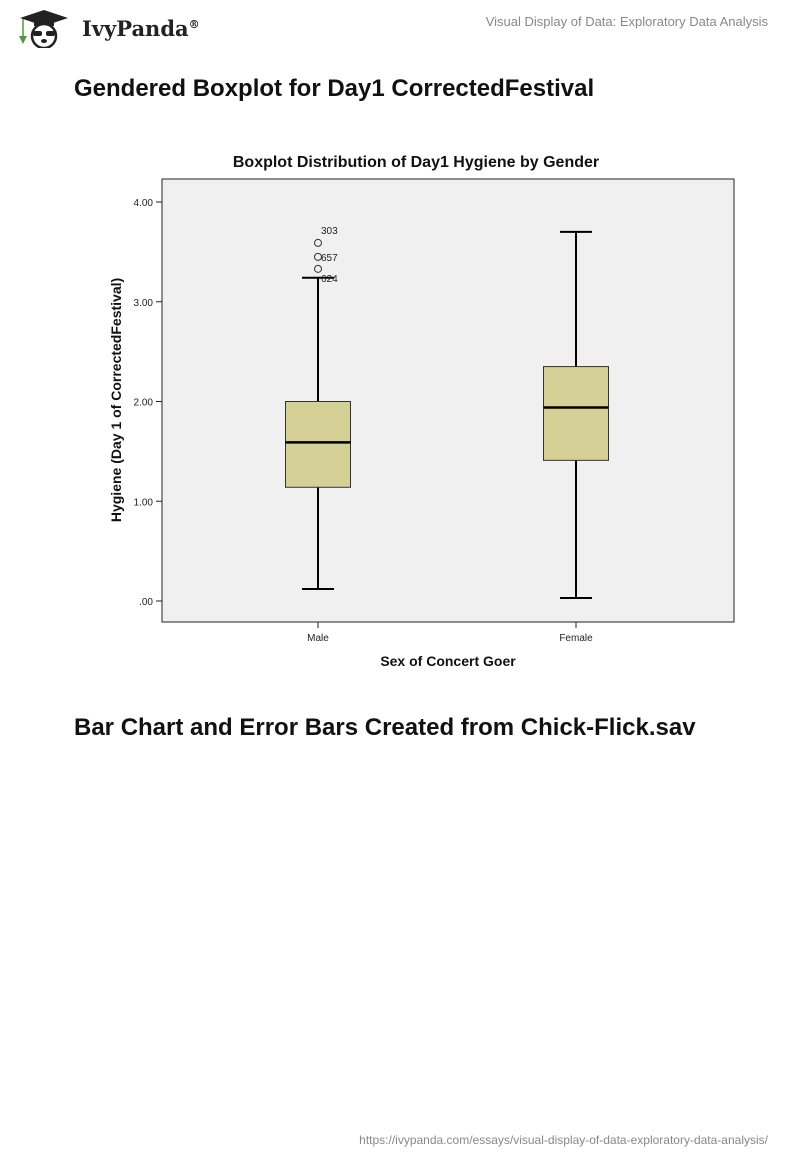 Image resolution: width=800 pixels, height=1160 pixels. I want to click on brand-name: IvyPanda®, so click(141, 28).